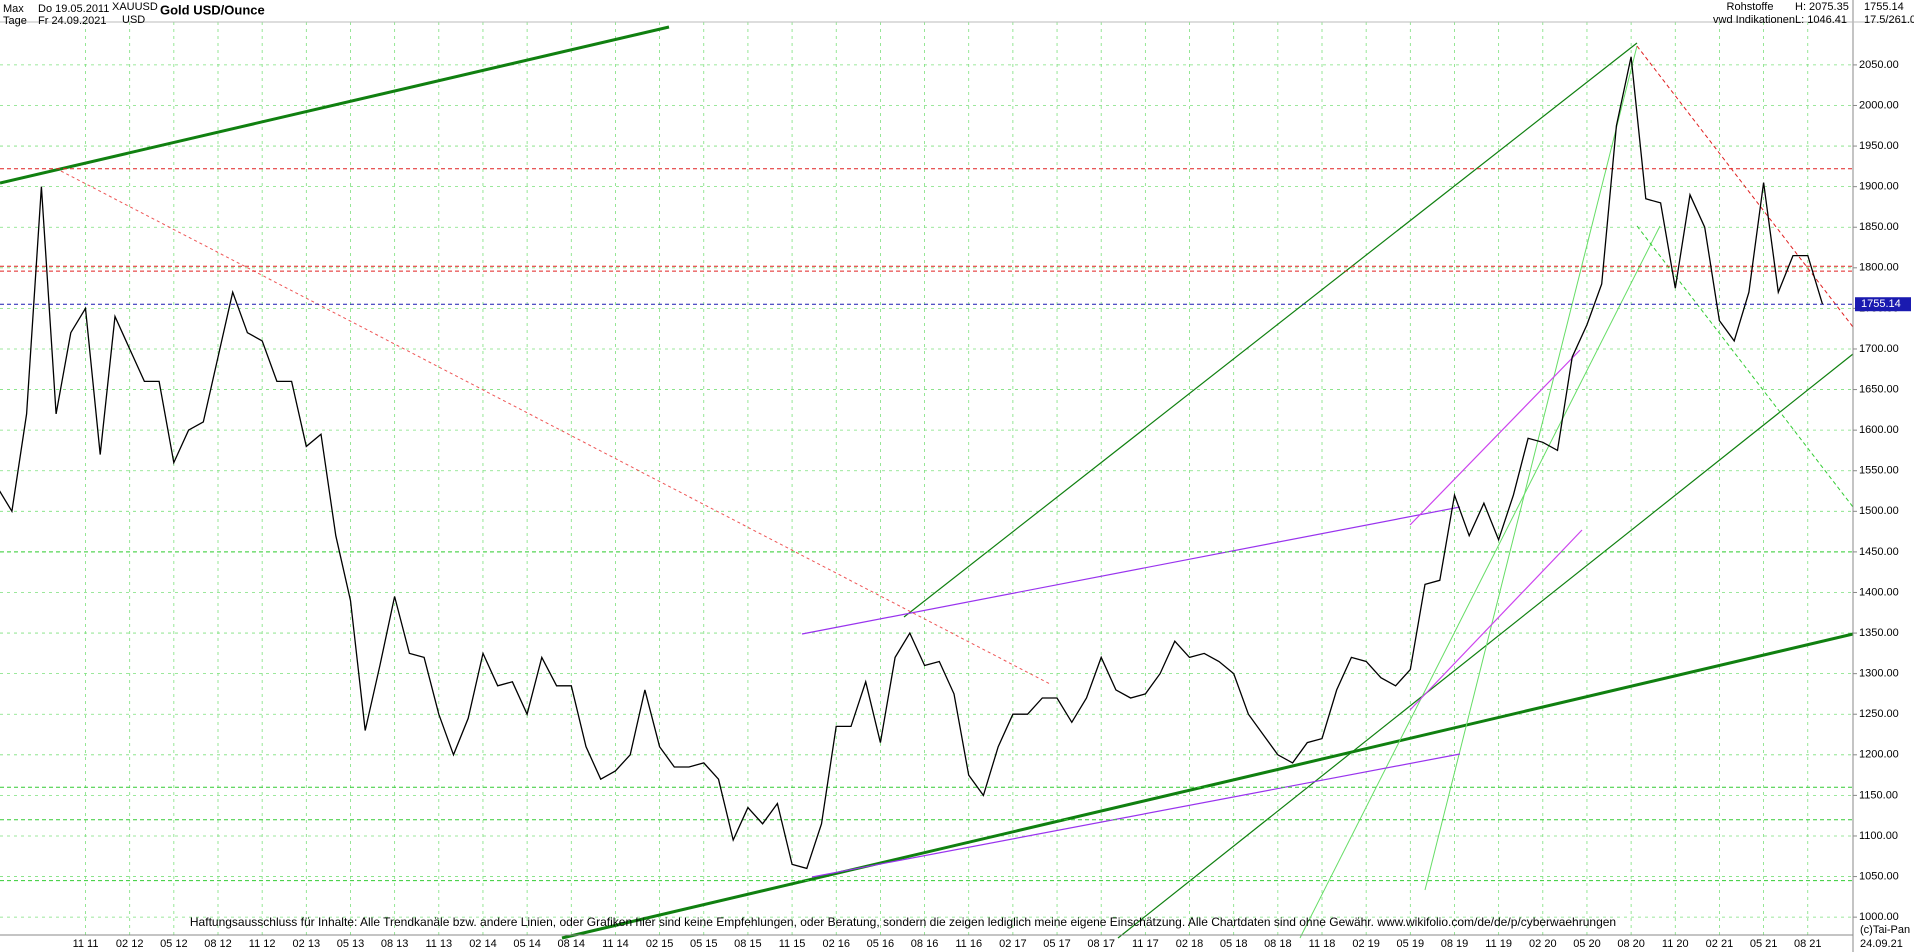 The height and width of the screenshot is (952, 1914). I want to click on x-tick-label: 02 21, so click(1720, 944).